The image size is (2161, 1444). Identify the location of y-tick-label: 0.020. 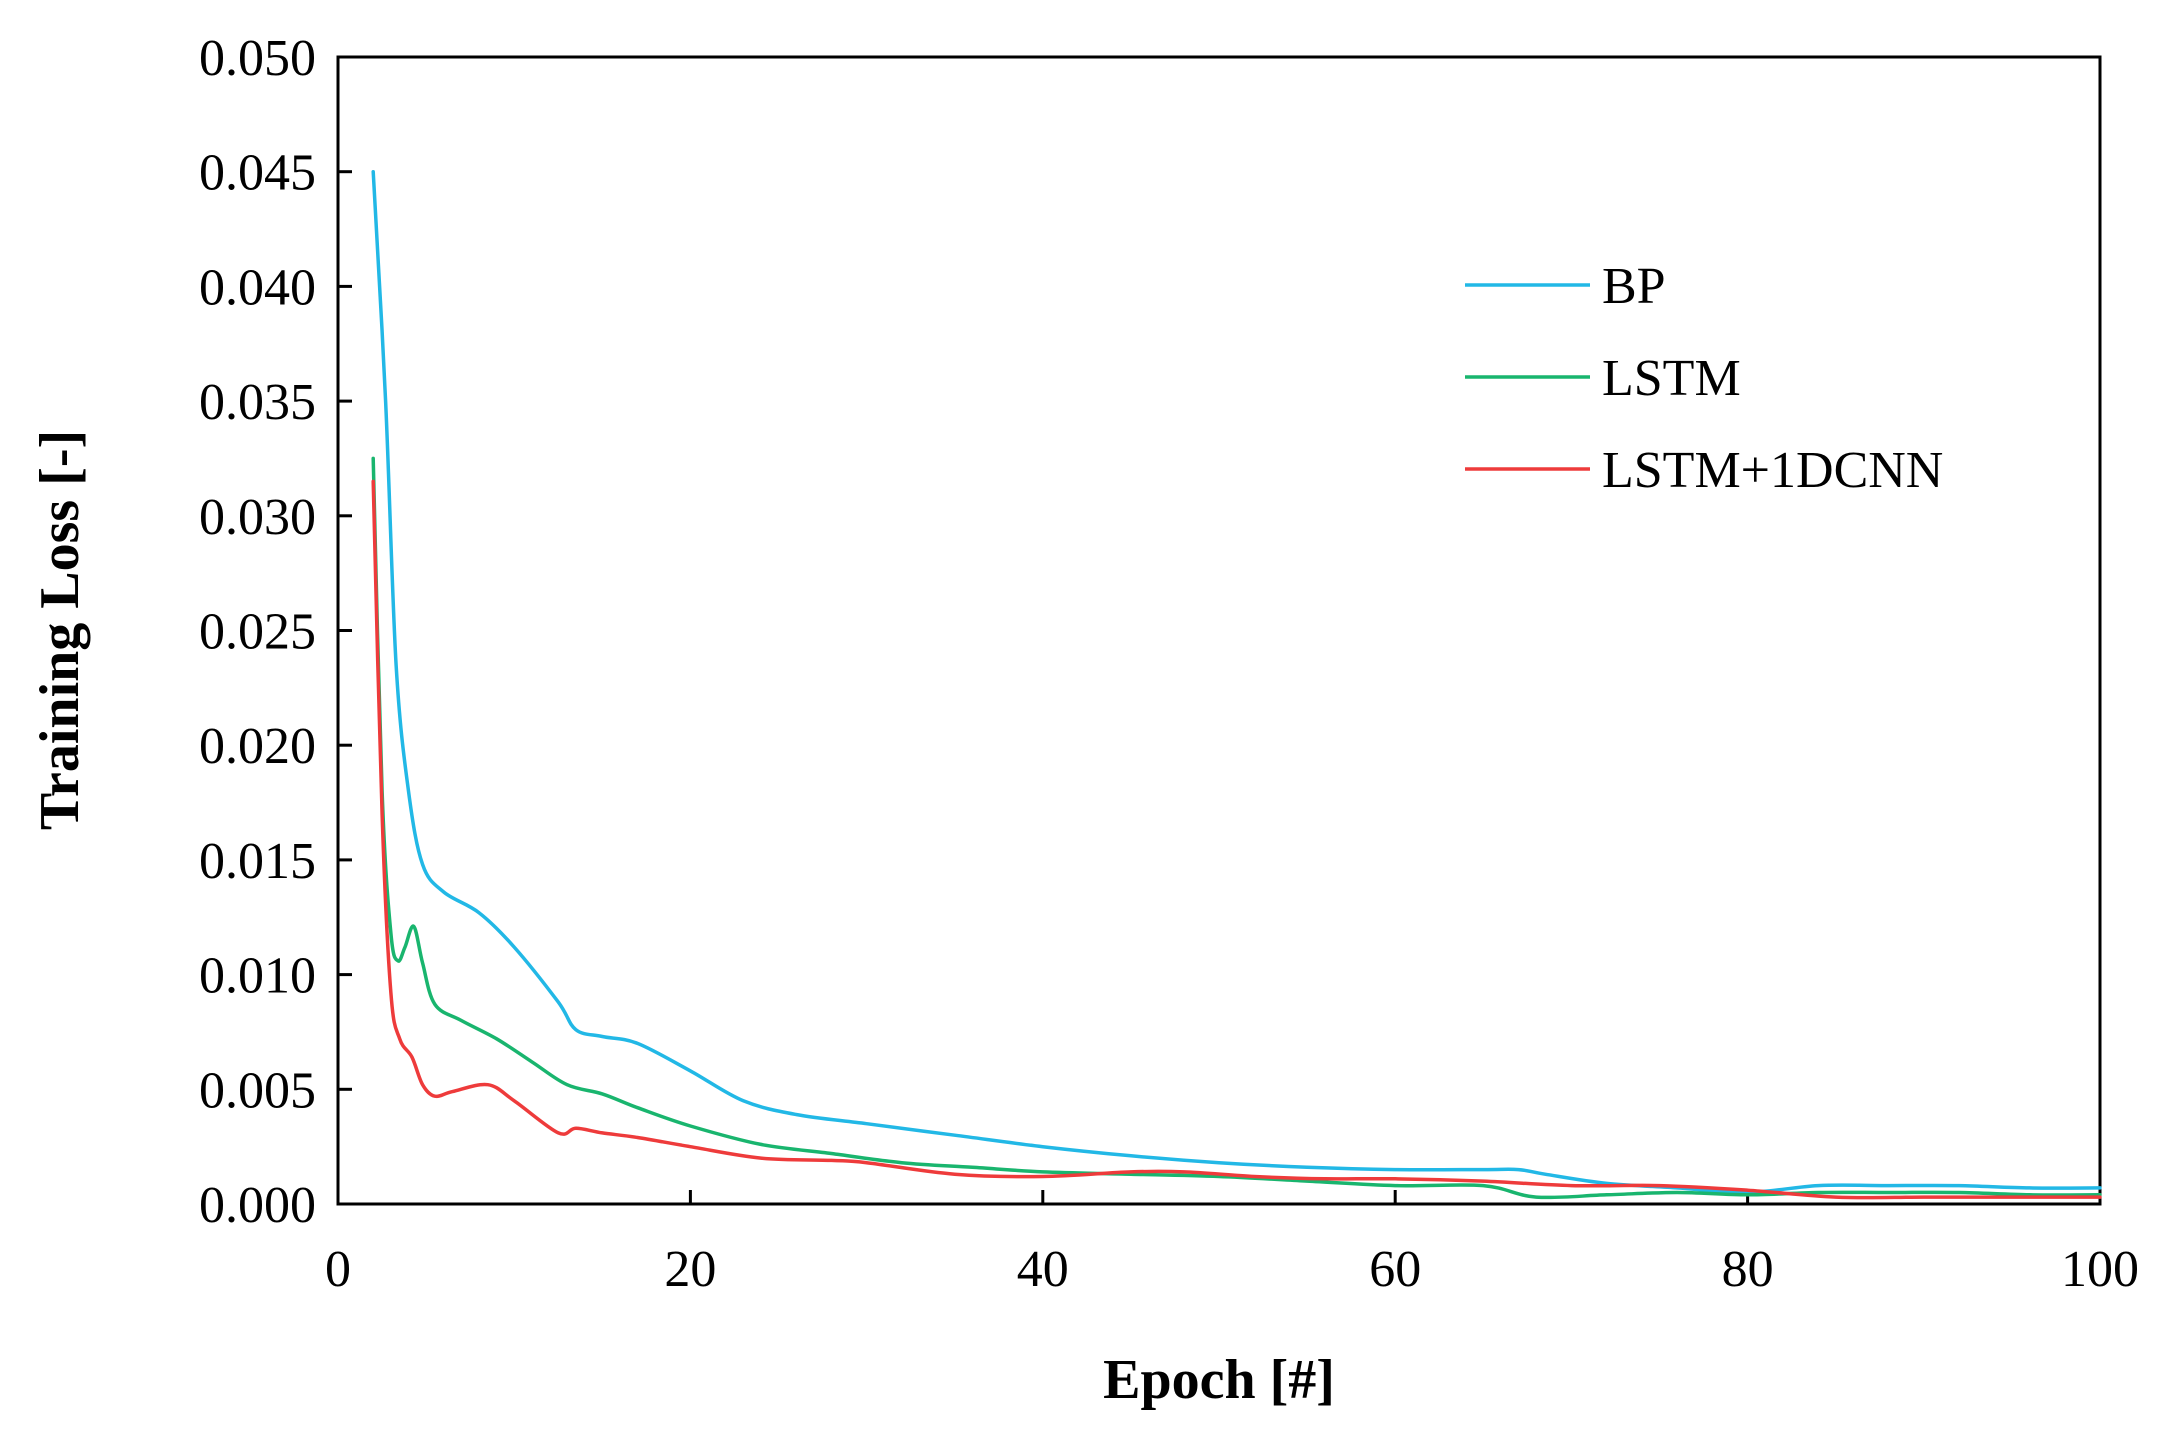
(257, 746).